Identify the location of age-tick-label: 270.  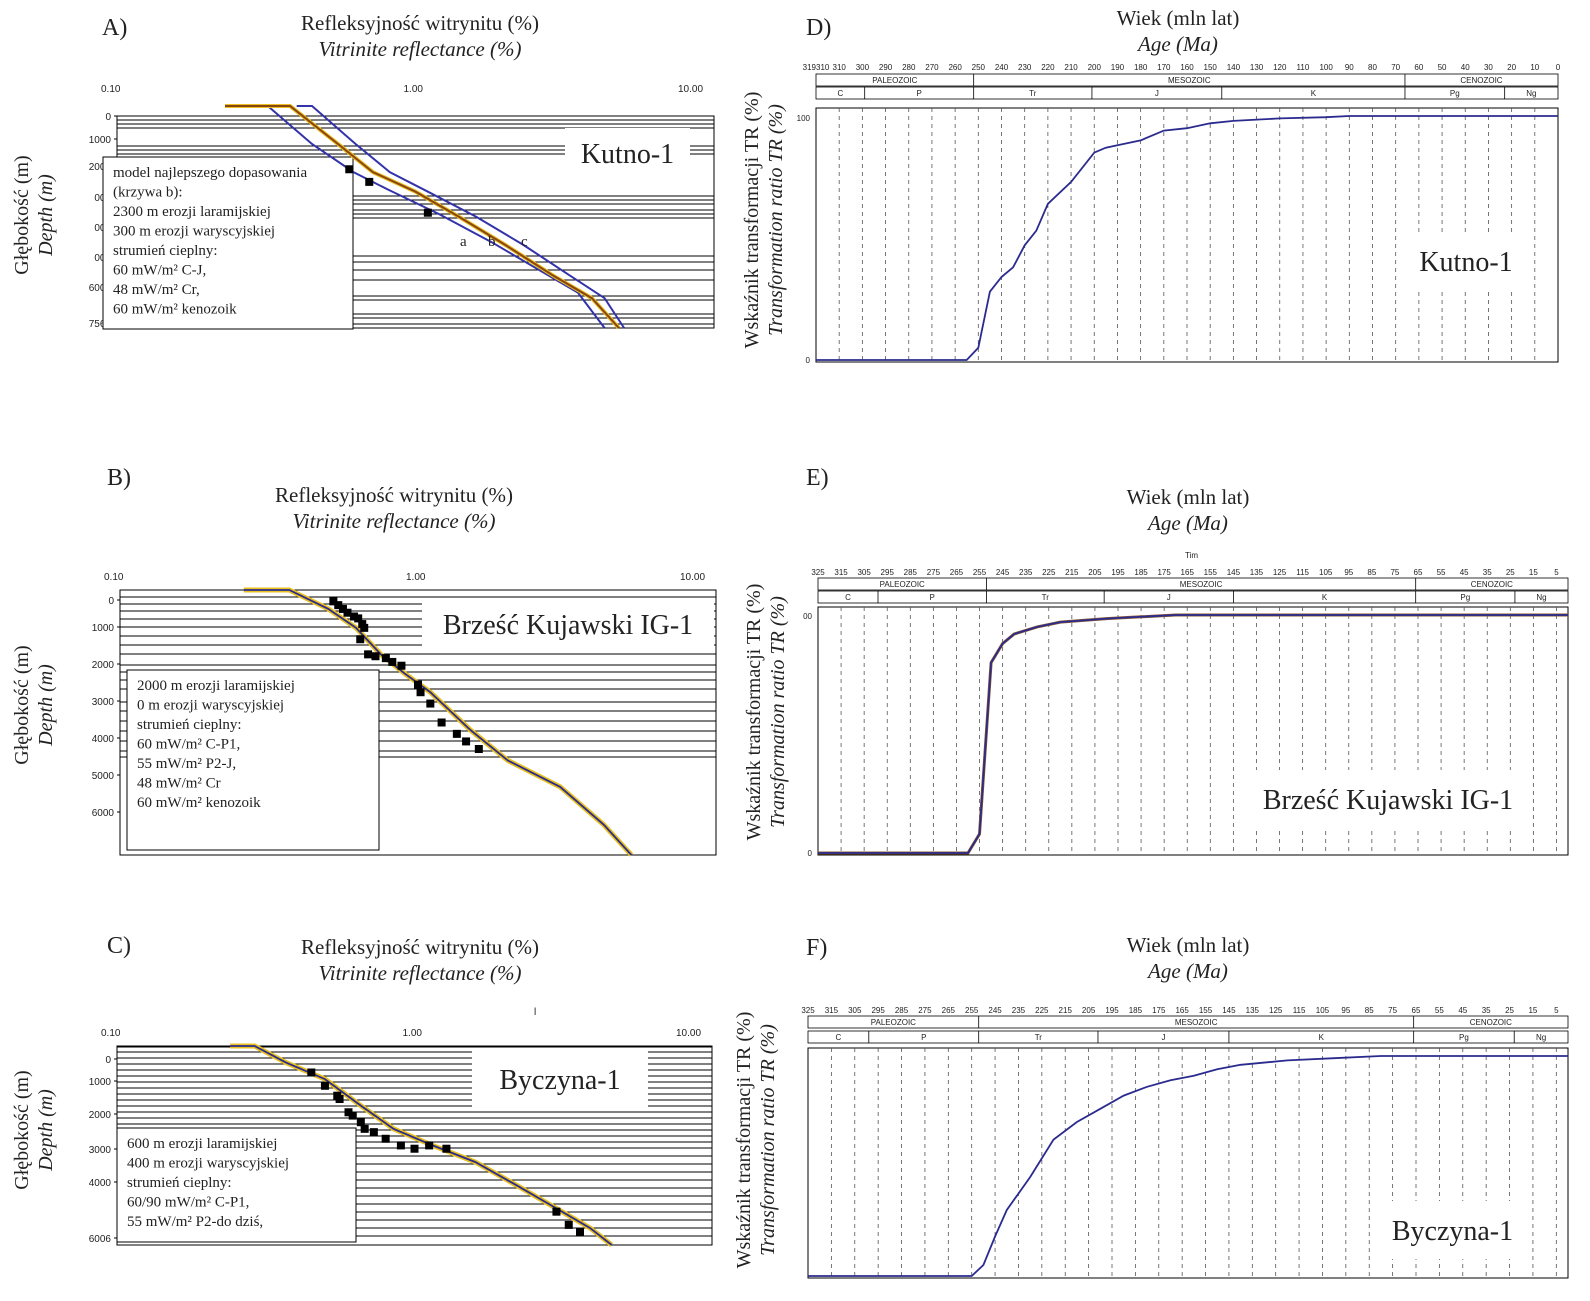
(932, 67).